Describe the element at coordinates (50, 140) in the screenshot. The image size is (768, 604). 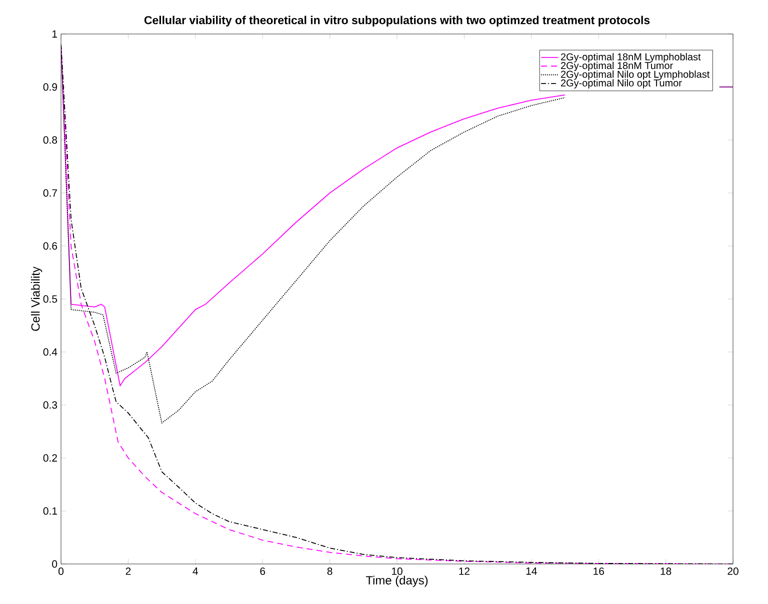
I see `y-tick-label: 0.8` at that location.